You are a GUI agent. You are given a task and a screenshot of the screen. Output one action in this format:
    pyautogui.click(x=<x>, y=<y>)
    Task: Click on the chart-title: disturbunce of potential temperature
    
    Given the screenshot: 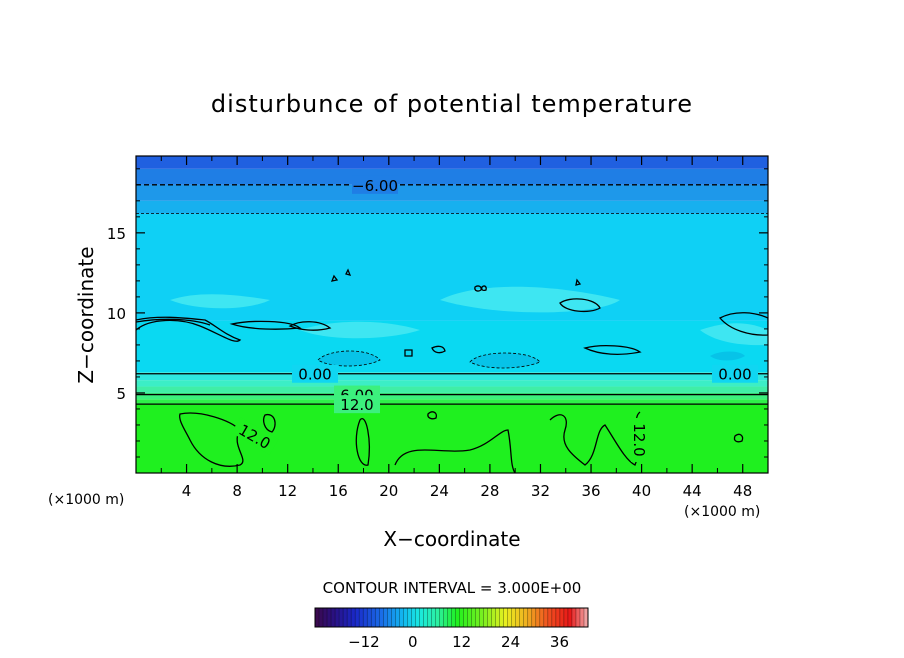 What is the action you would take?
    pyautogui.click(x=452, y=104)
    